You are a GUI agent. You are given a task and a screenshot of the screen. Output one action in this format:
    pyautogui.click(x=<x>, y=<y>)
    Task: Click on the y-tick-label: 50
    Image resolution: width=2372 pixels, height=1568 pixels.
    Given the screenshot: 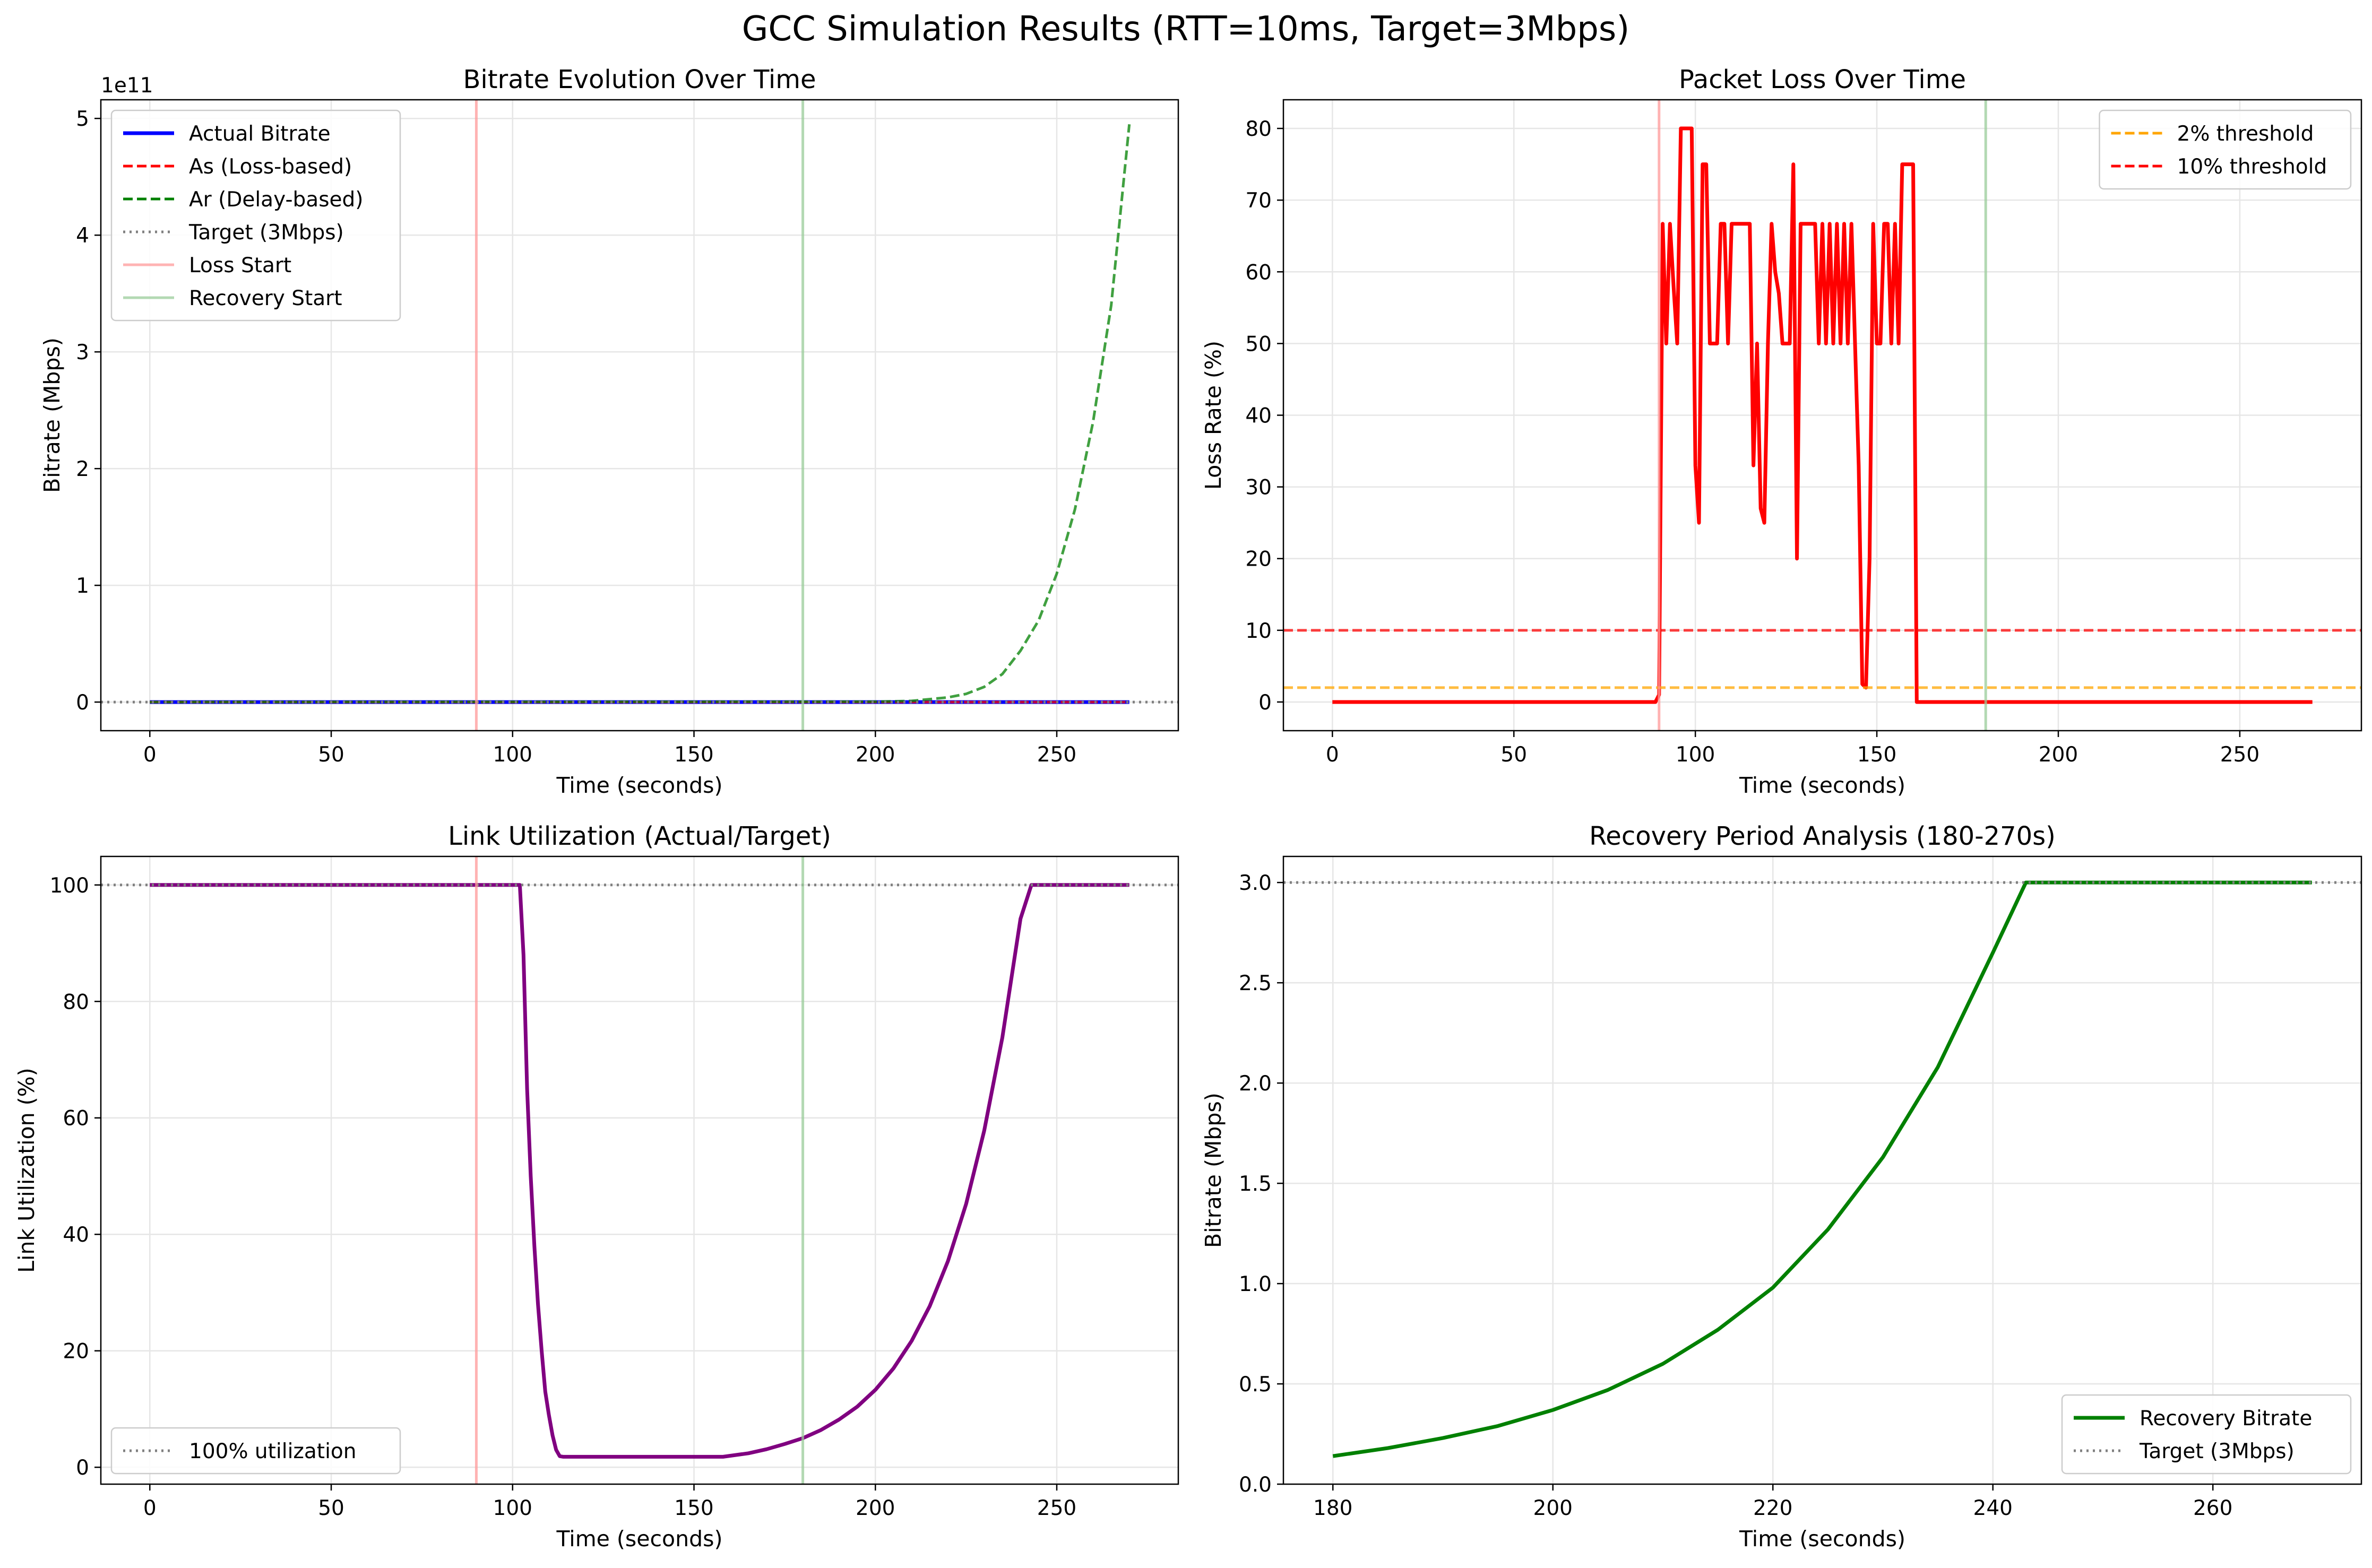 What is the action you would take?
    pyautogui.click(x=1258, y=344)
    